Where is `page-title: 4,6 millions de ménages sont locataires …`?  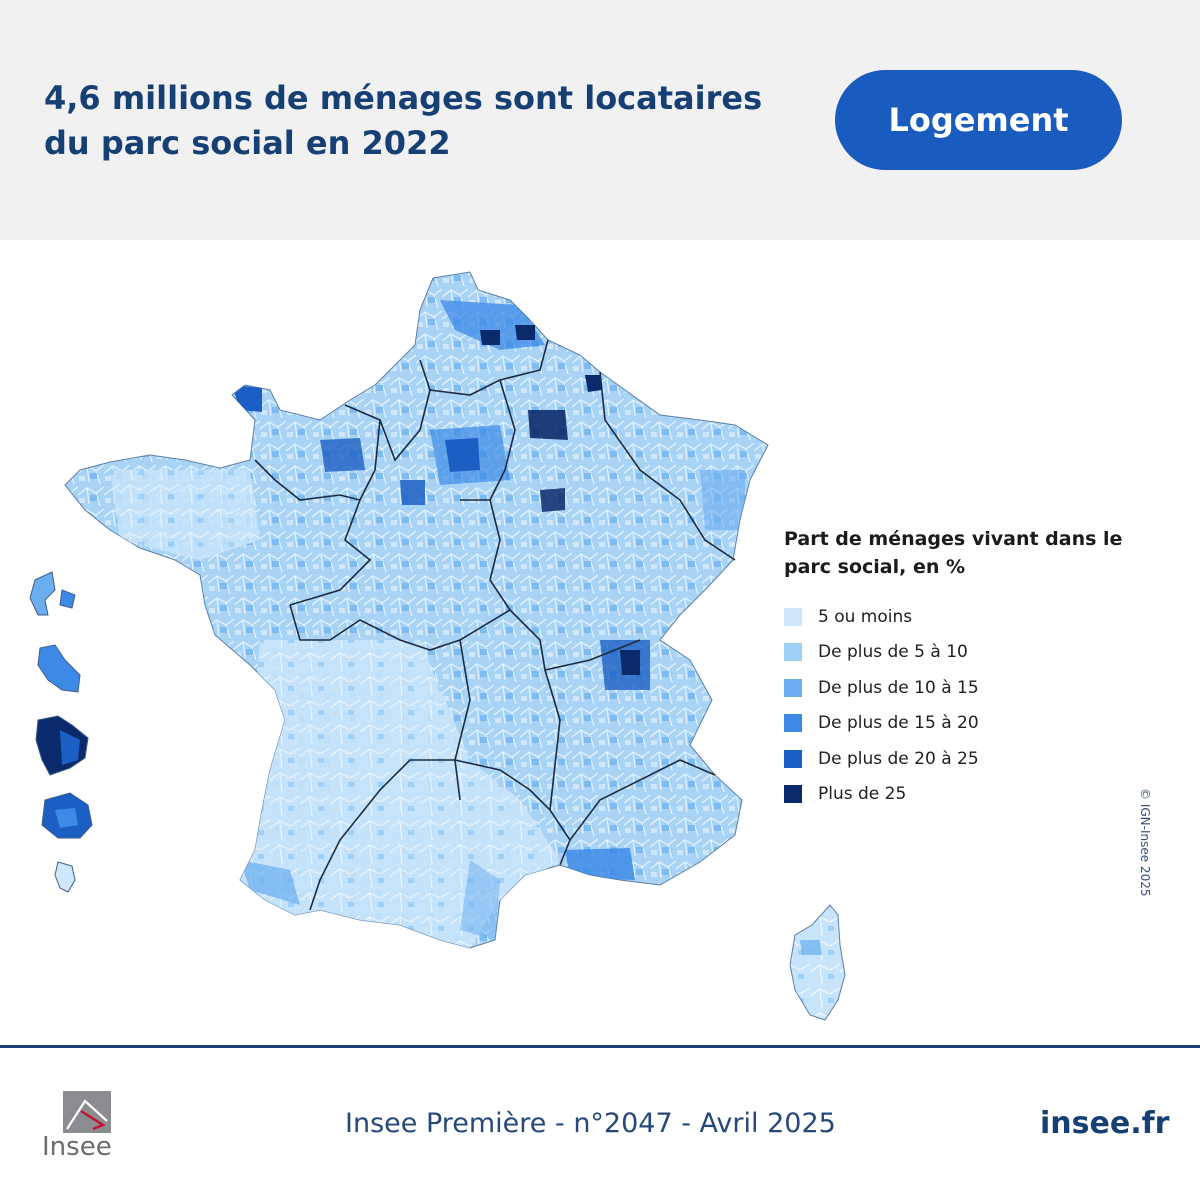 page-title: 4,6 millions de ménages sont locataires … is located at coordinates (424, 121).